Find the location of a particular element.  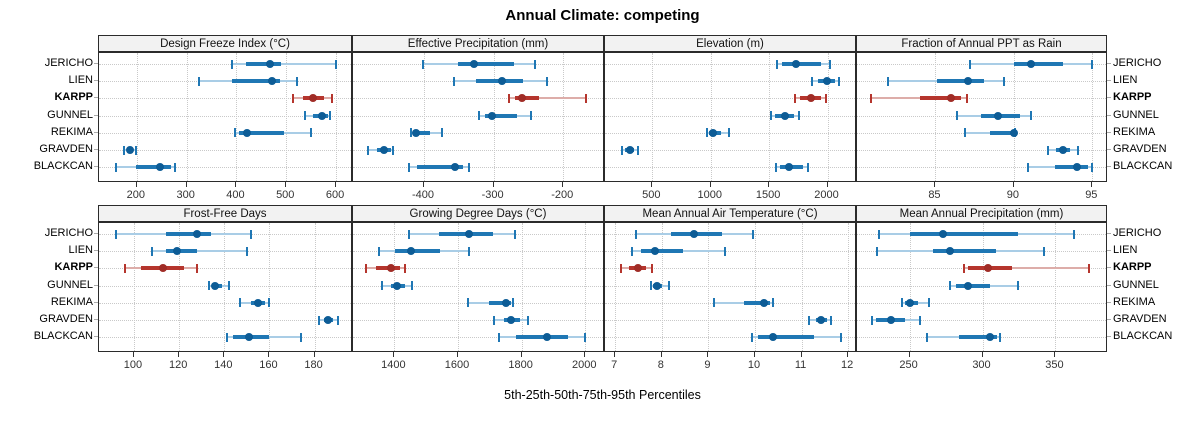

median-dot-jericho is located at coordinates (1031, 64).